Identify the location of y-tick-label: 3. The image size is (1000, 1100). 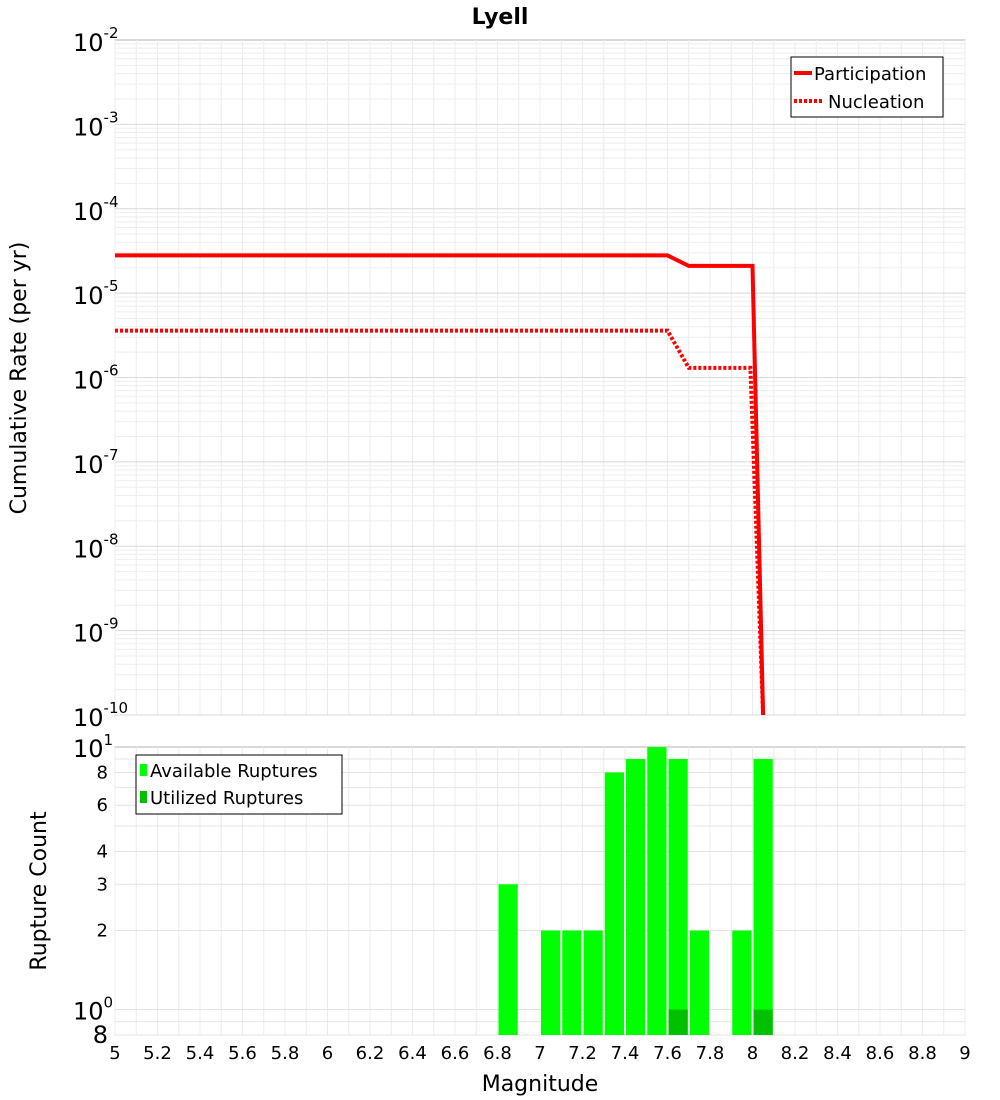
(102, 884).